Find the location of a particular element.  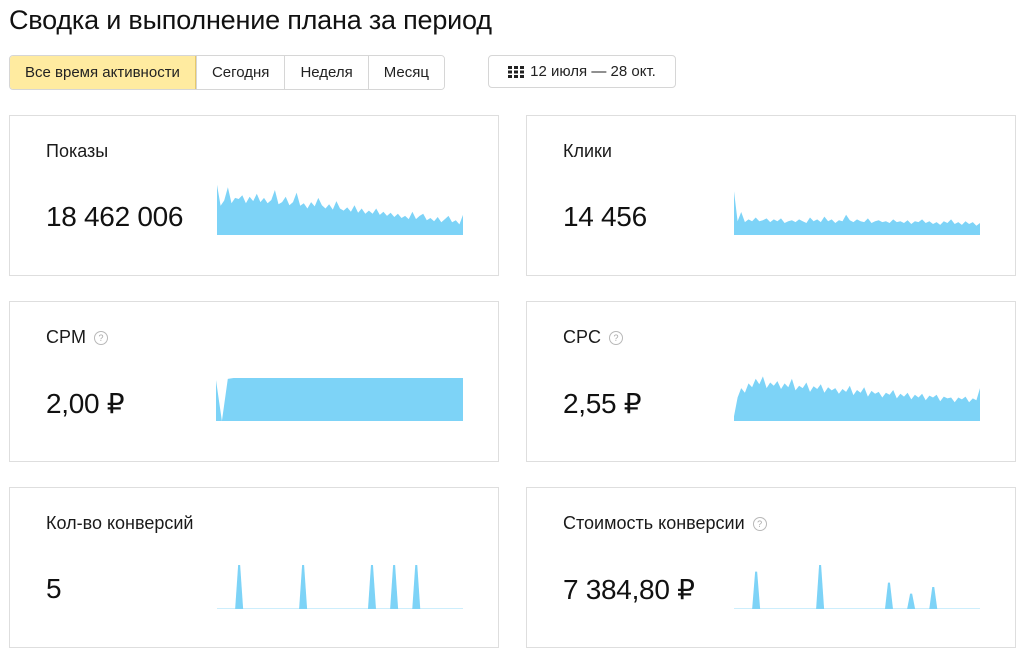

period-all-time-button: Все время активности is located at coordinates (103, 72).